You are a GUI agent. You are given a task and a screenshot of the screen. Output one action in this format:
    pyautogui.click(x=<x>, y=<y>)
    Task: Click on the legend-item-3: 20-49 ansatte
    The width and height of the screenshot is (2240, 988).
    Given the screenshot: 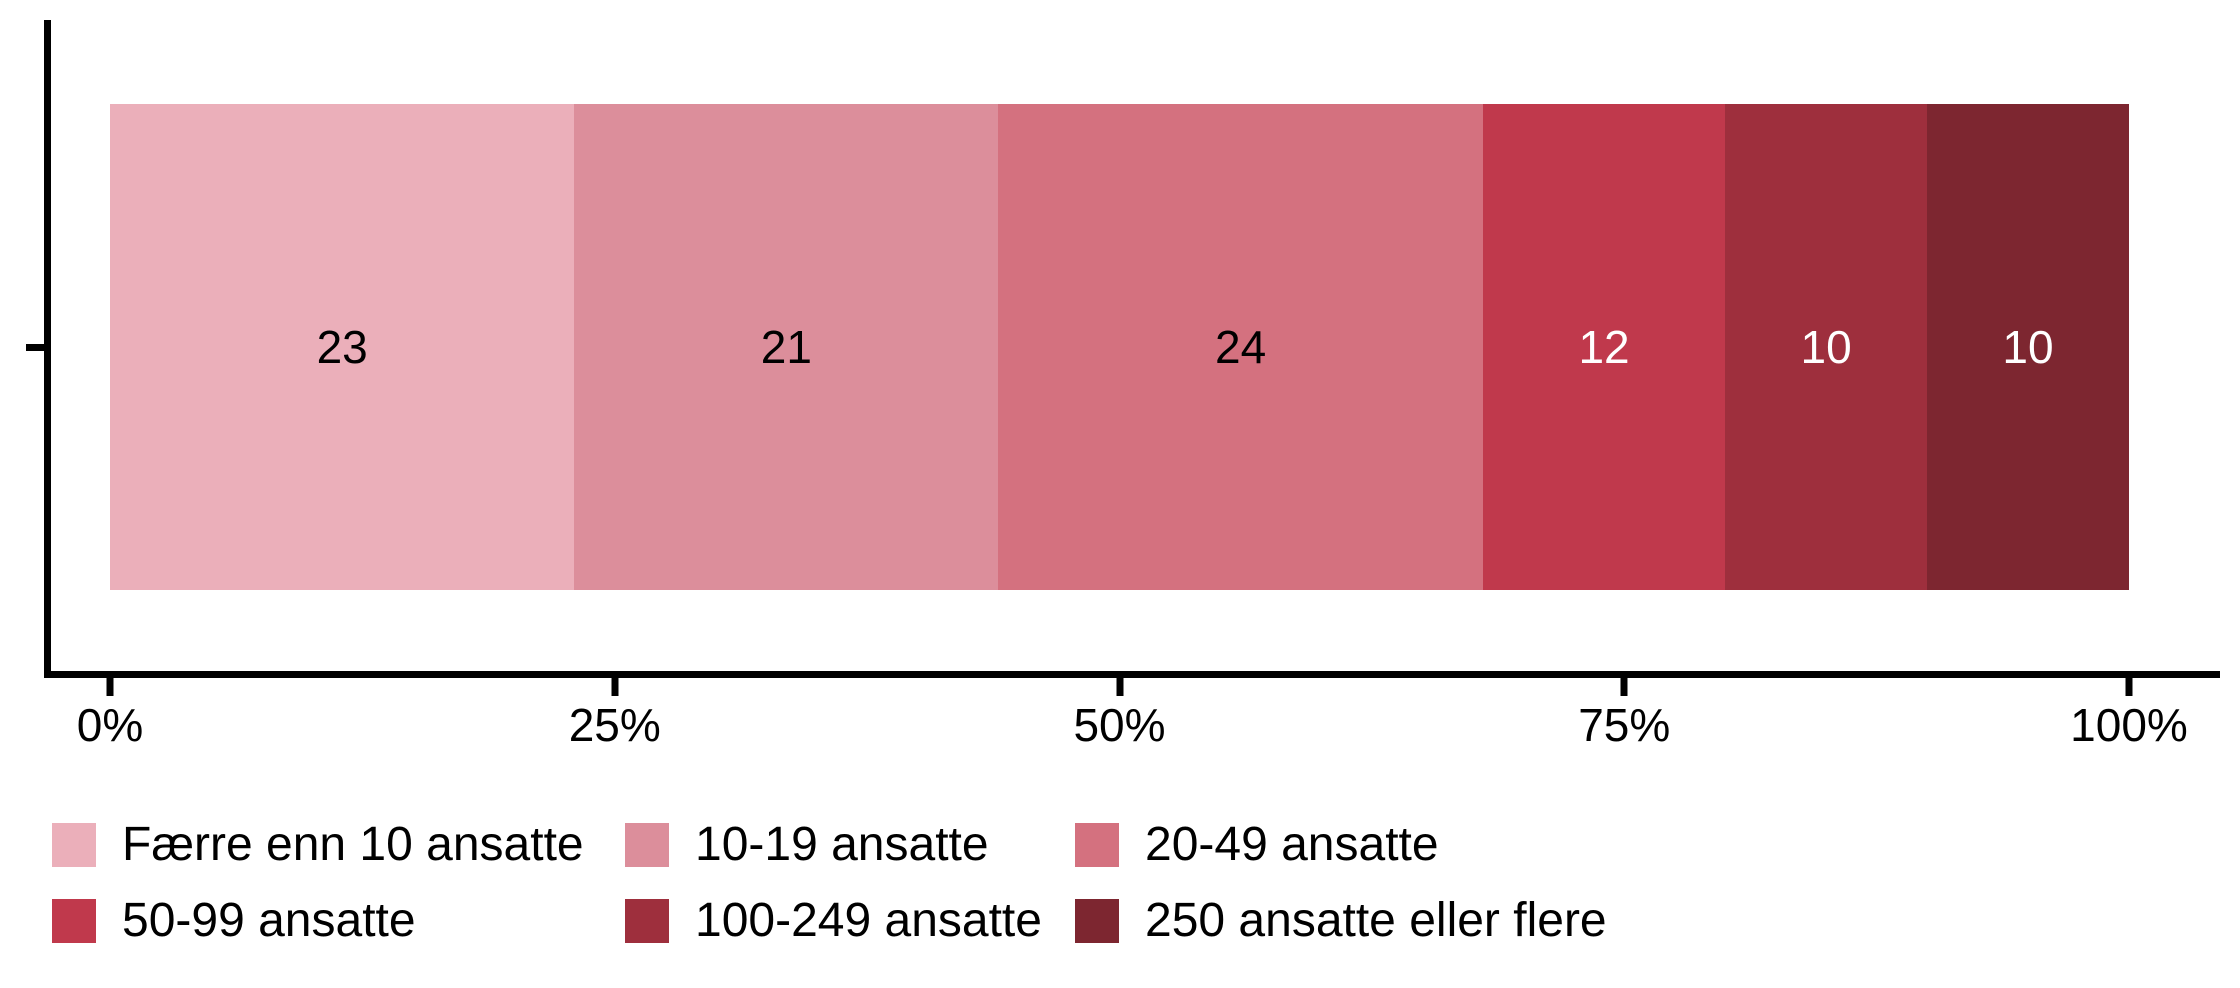 What is the action you would take?
    pyautogui.click(x=1257, y=844)
    